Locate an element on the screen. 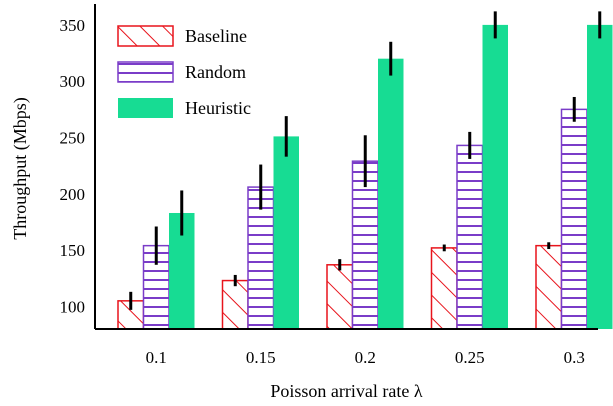  x-tick-label: 0.25 is located at coordinates (470, 357).